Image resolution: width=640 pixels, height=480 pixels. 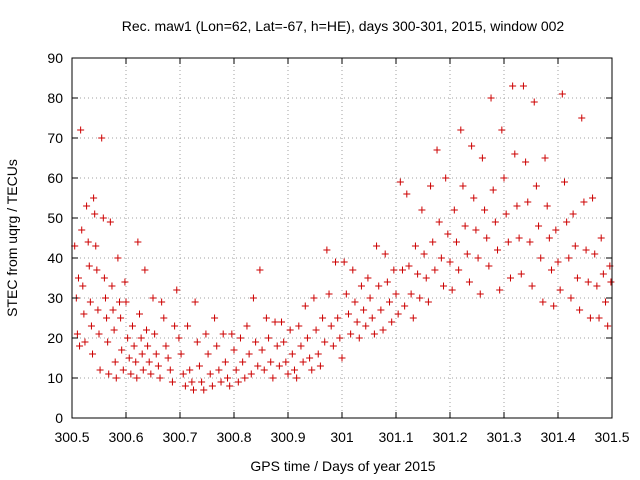 What do you see at coordinates (287, 437) in the screenshot?
I see `x-tick-label: 300.9` at bounding box center [287, 437].